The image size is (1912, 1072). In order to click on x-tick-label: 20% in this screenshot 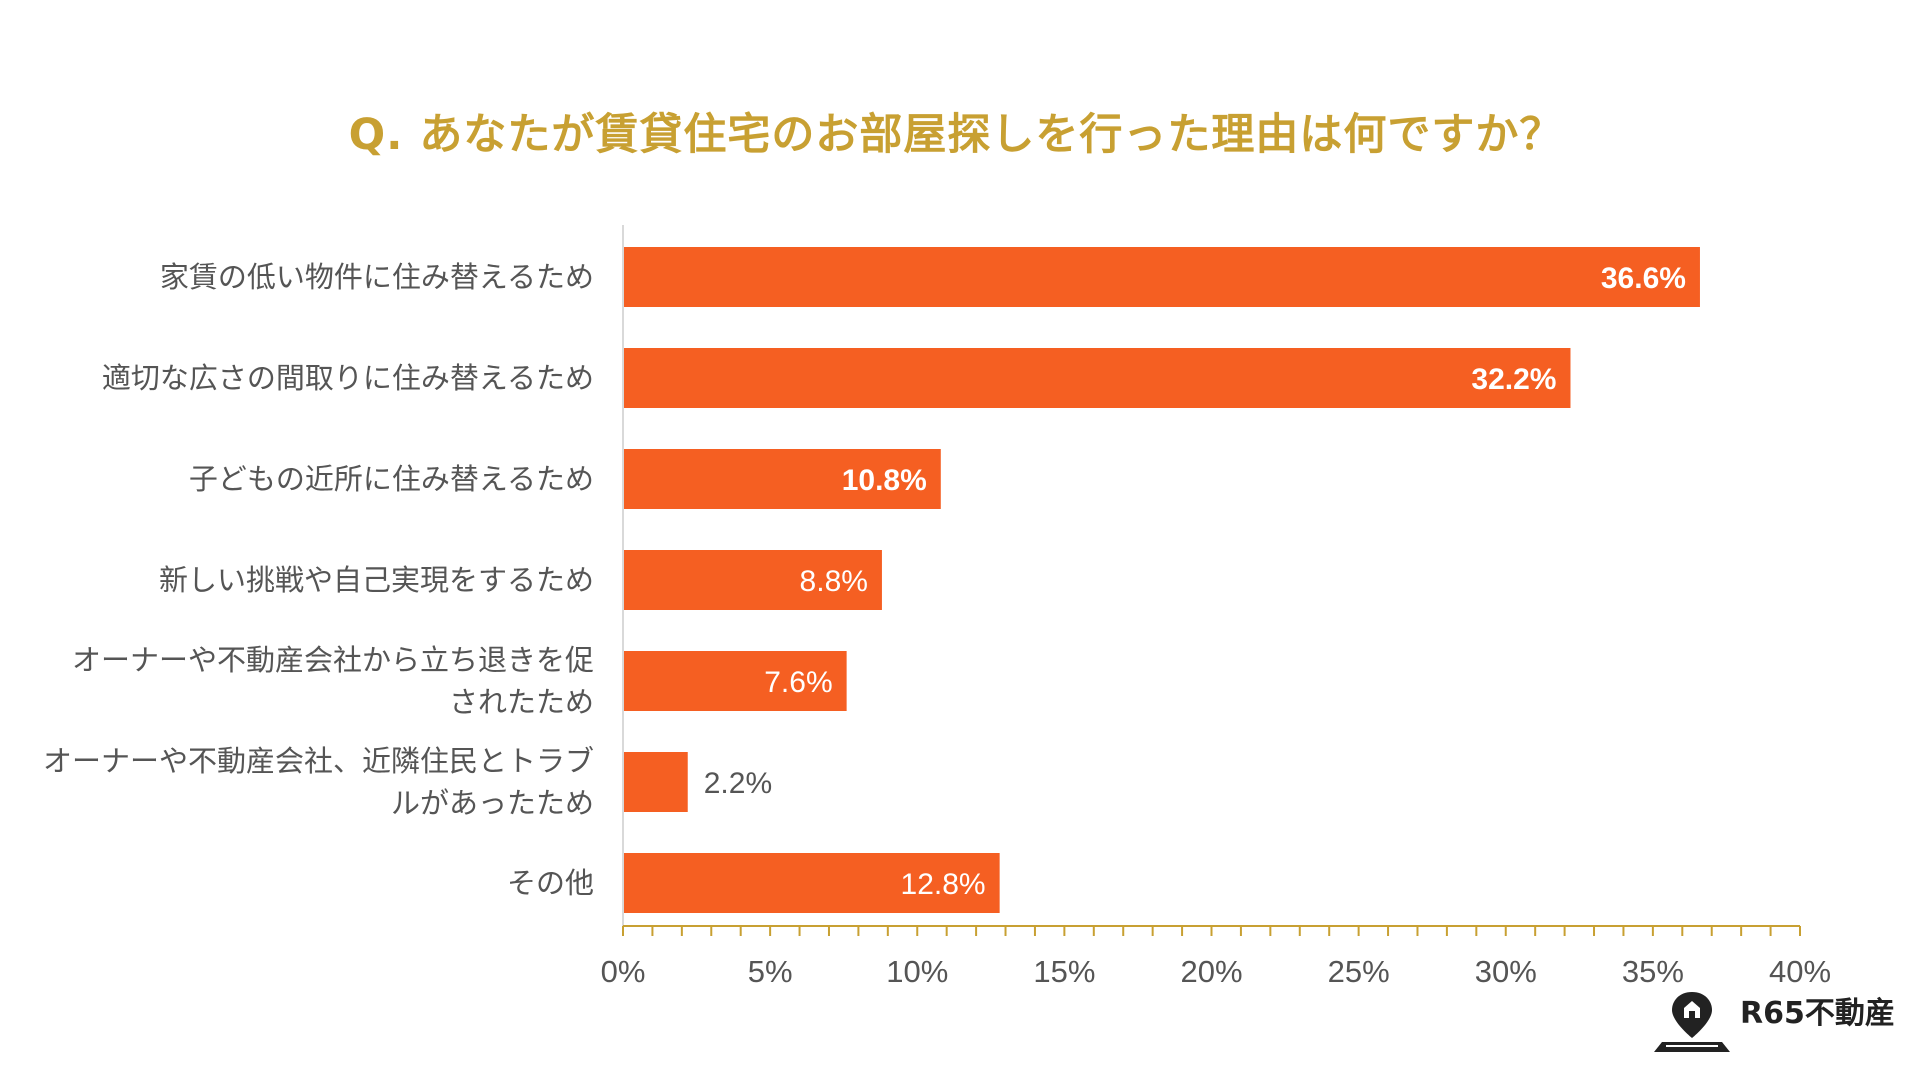, I will do `click(1211, 971)`.